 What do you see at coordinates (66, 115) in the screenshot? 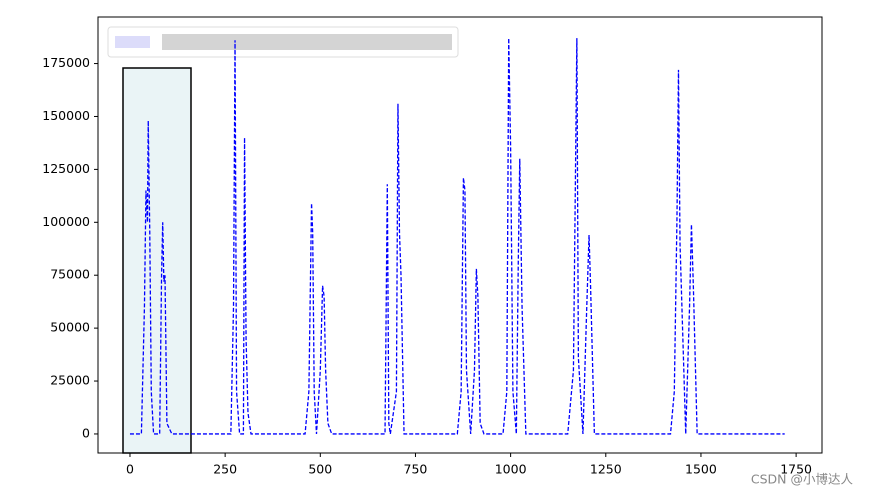
I see `y-tick-label: 150000` at bounding box center [66, 115].